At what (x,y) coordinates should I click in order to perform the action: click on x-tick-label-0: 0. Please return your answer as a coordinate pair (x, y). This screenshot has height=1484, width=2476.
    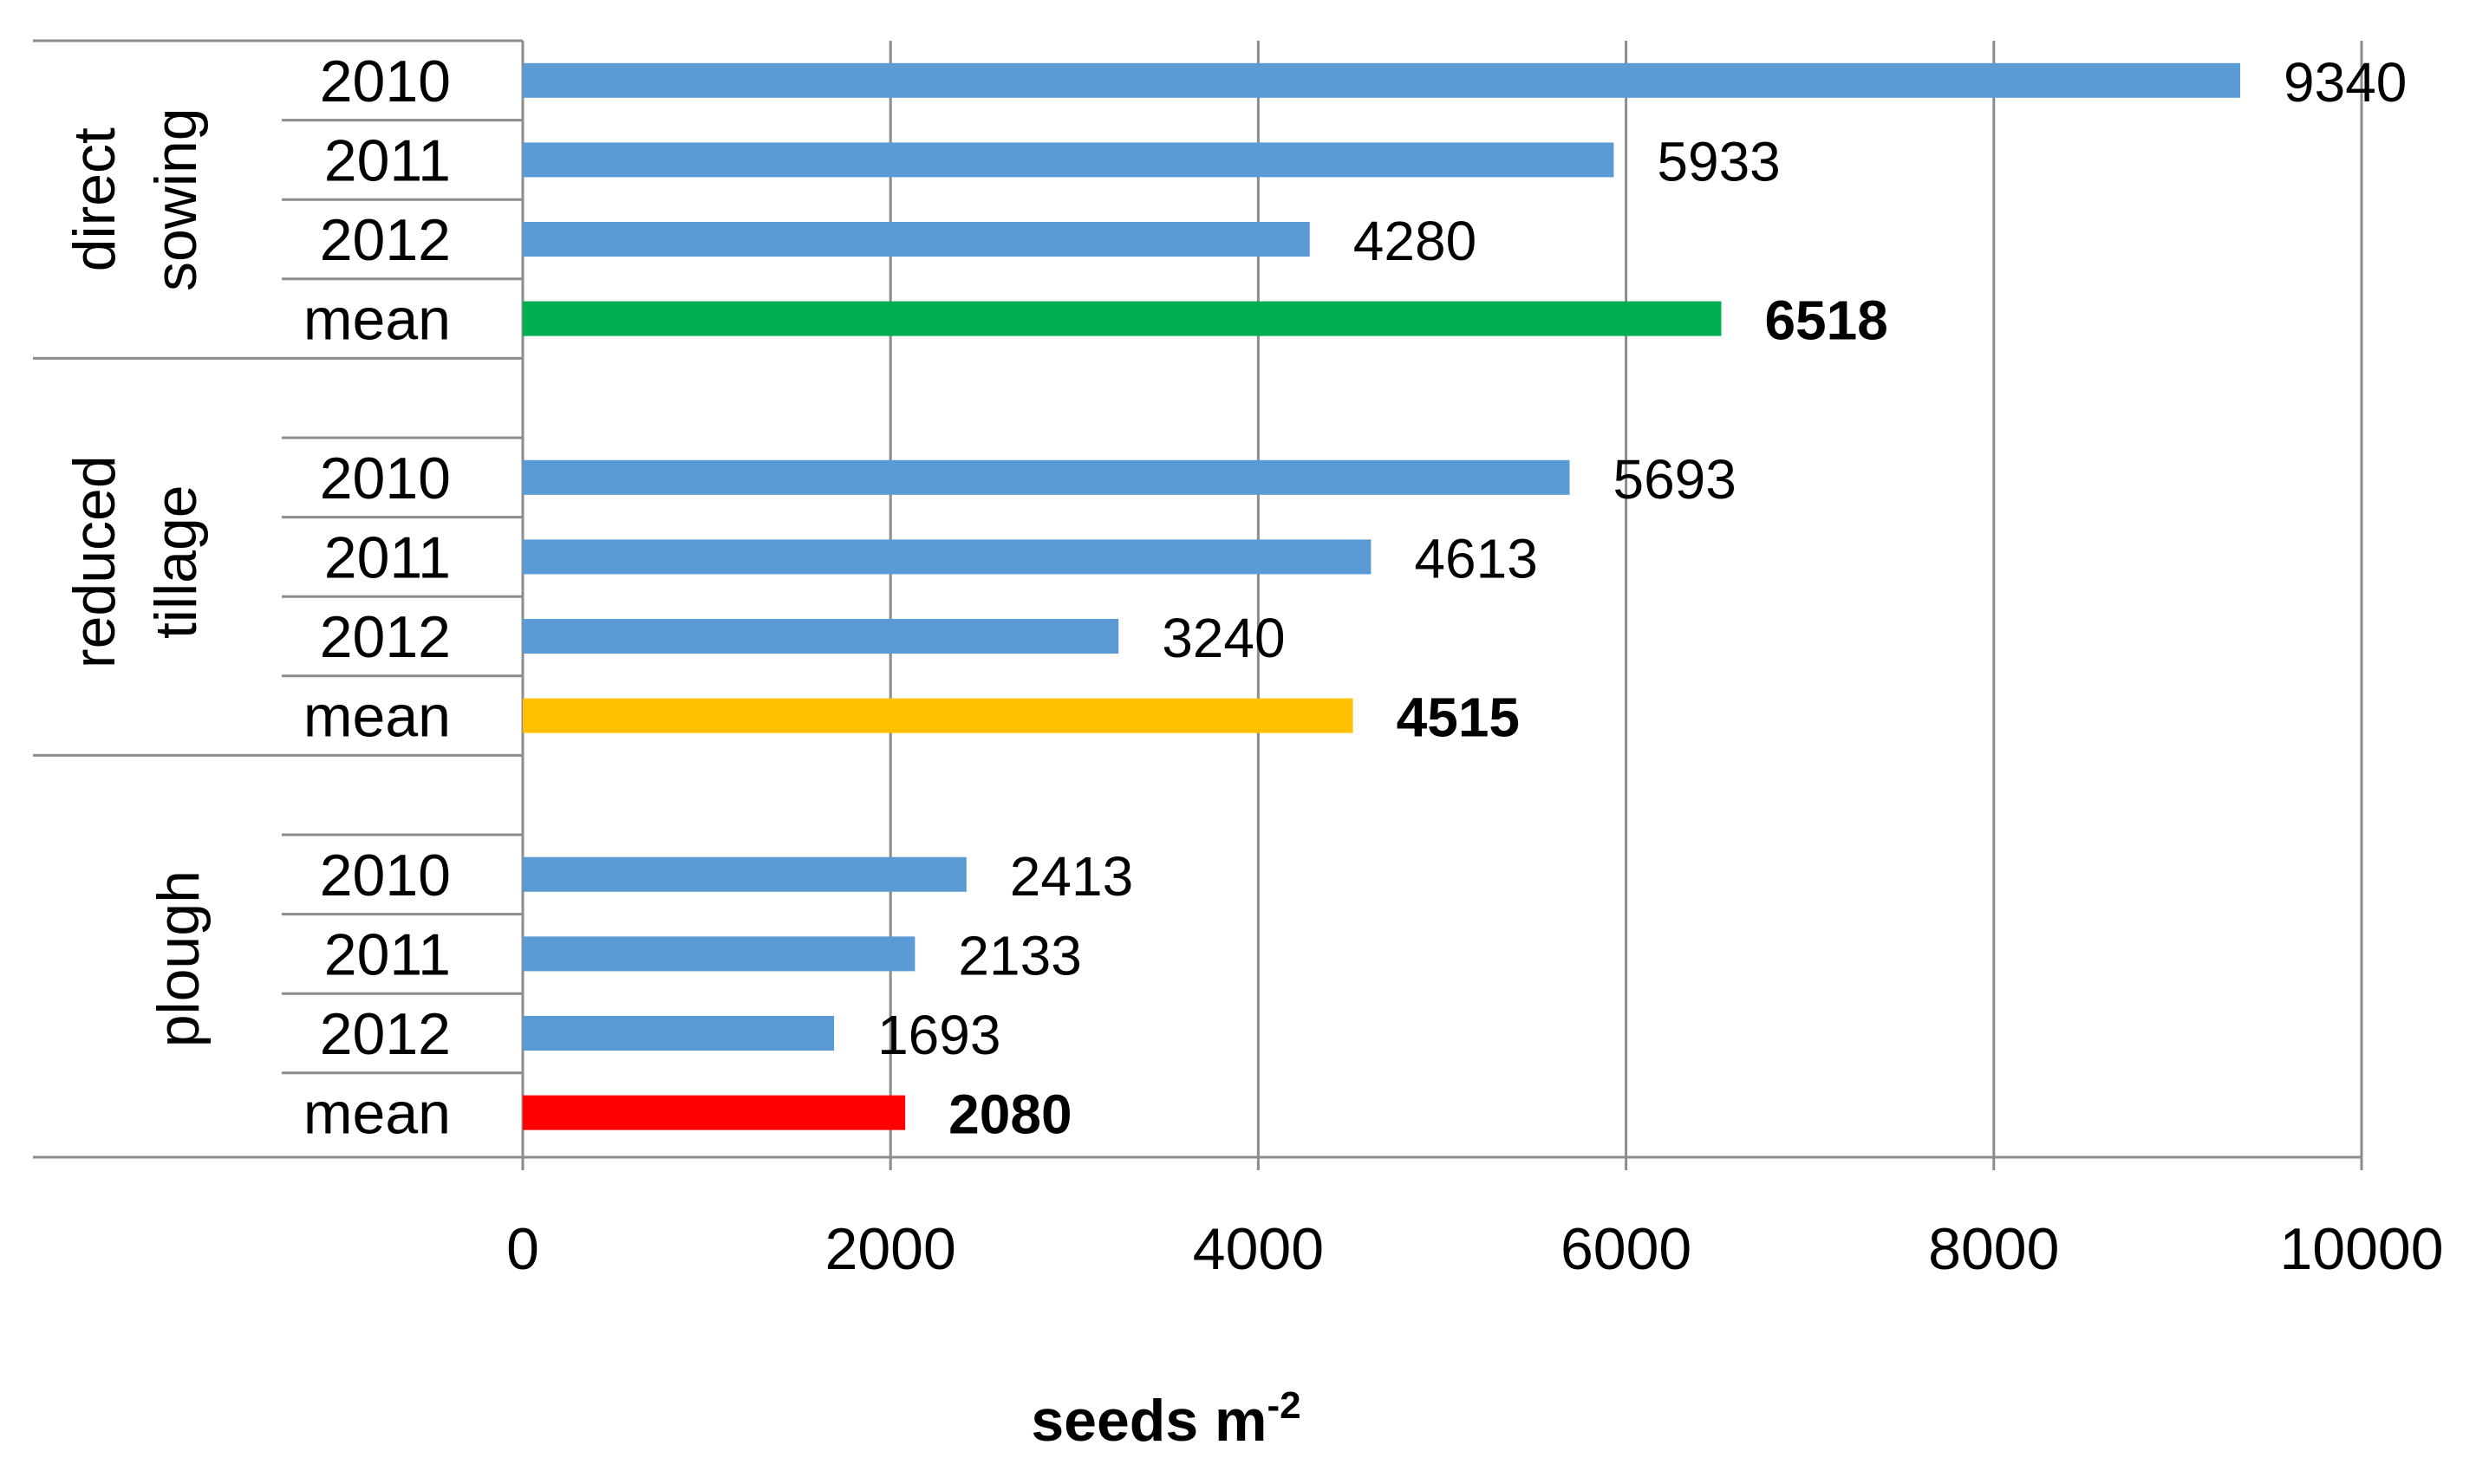
    Looking at the image, I should click on (522, 1249).